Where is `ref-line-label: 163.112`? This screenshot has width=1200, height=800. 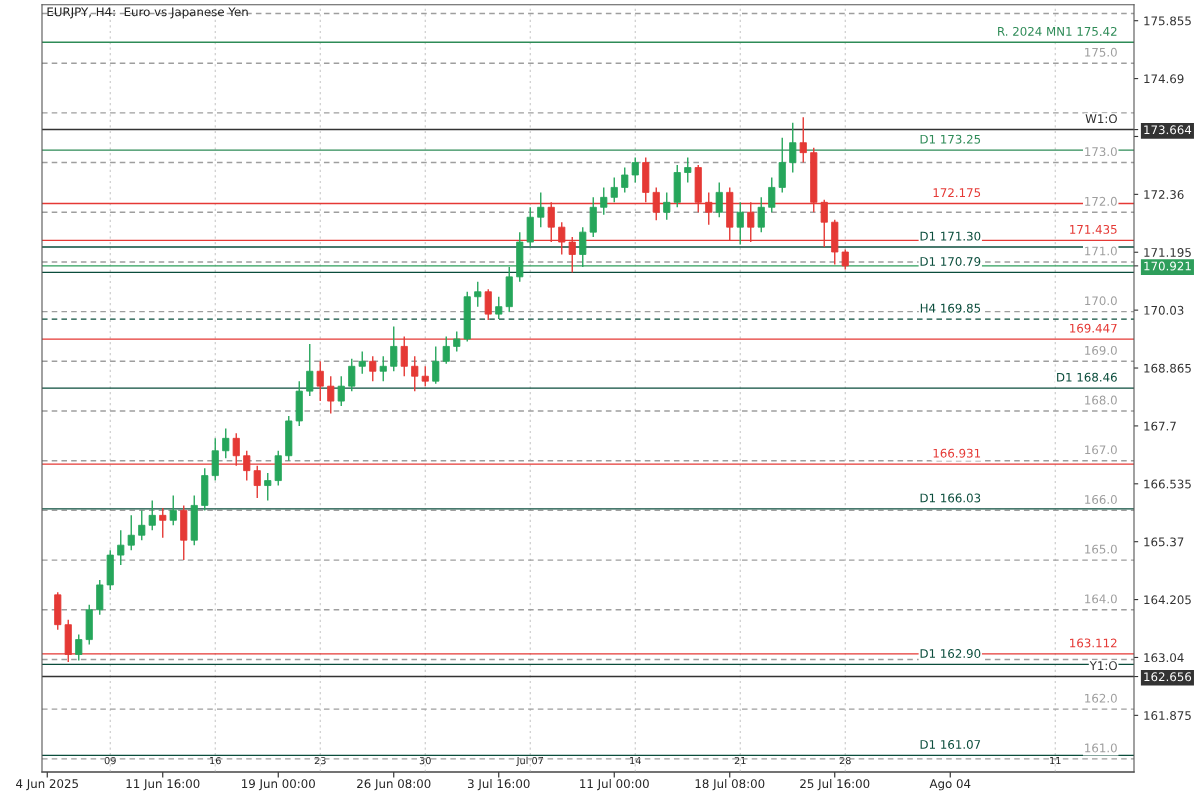 ref-line-label: 163.112 is located at coordinates (1093, 643).